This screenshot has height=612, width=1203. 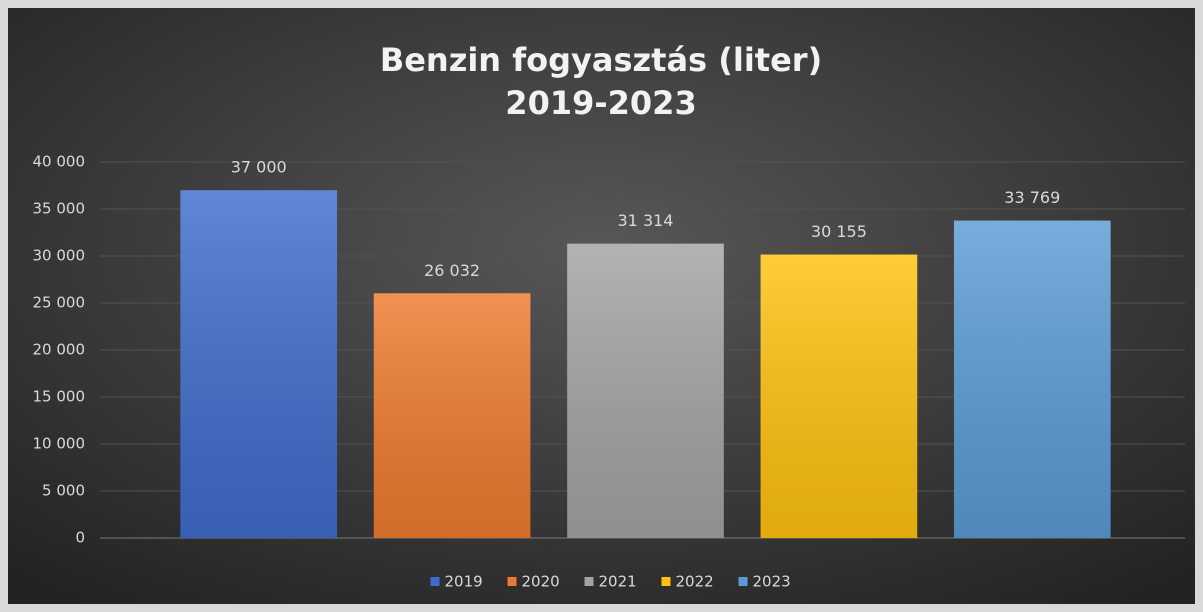 I want to click on data-label: 37 000, so click(x=259, y=167).